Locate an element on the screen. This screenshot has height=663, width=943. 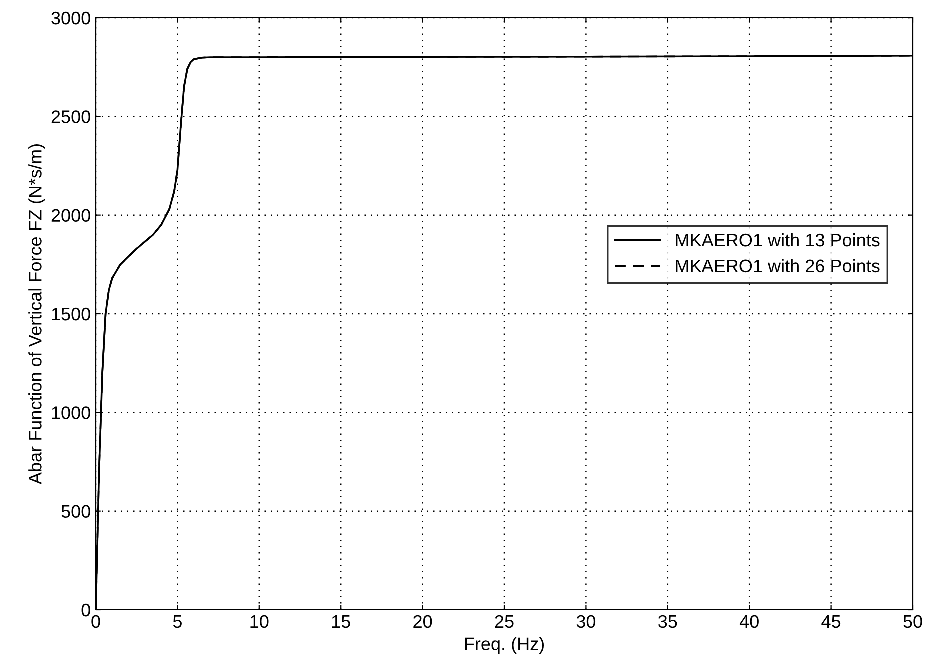
x-tick-label: 5 is located at coordinates (177, 622).